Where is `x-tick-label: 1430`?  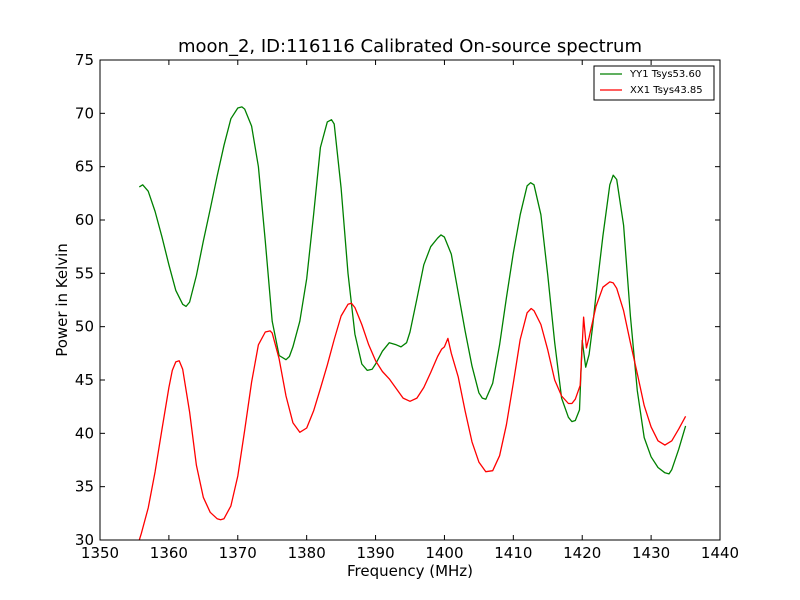
x-tick-label: 1430 is located at coordinates (651, 553).